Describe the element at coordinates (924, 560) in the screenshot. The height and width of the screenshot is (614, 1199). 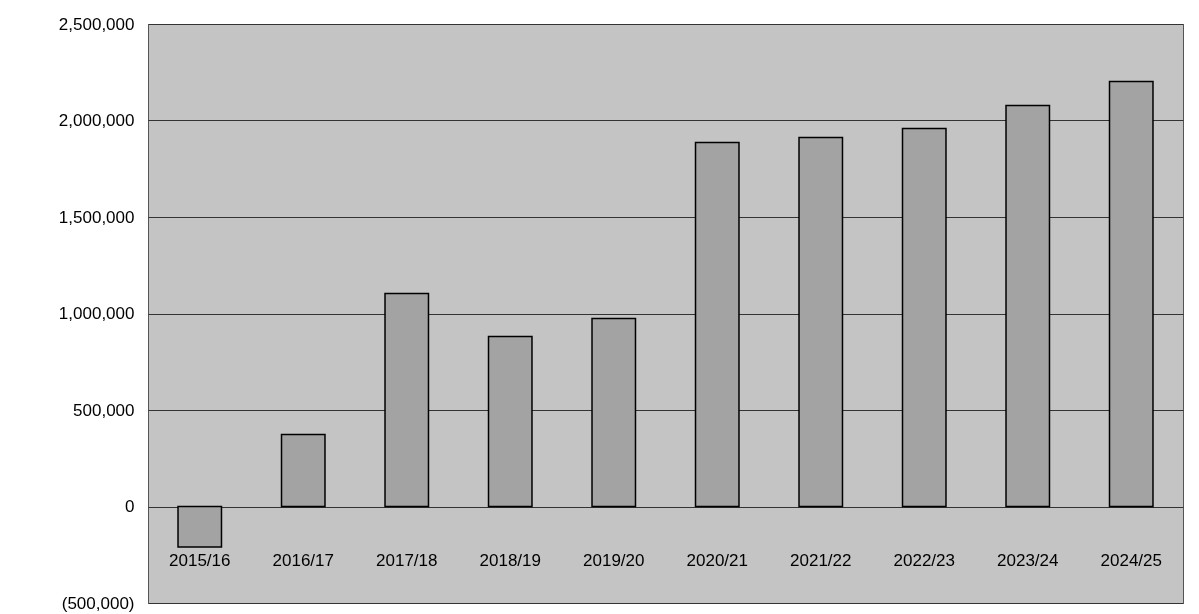
I see `x-tick-label: 2022/23` at that location.